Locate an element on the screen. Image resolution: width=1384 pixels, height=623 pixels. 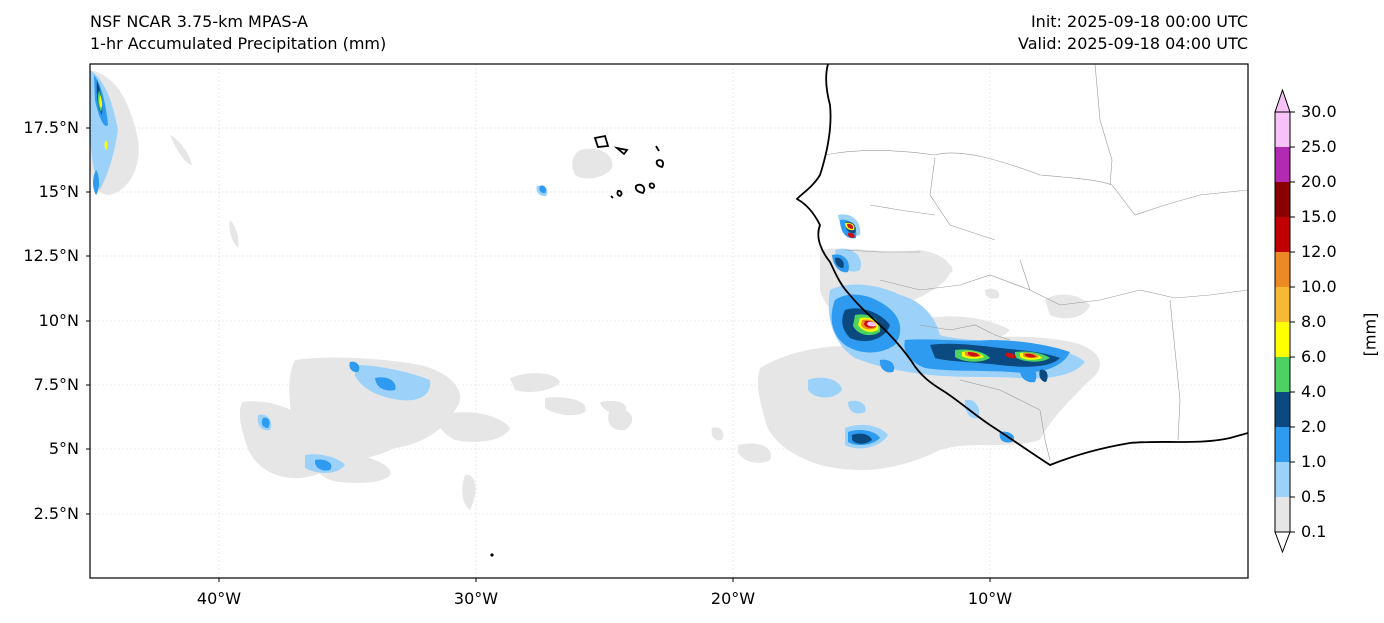
lon-tick-label: 30°W is located at coordinates (476, 598).